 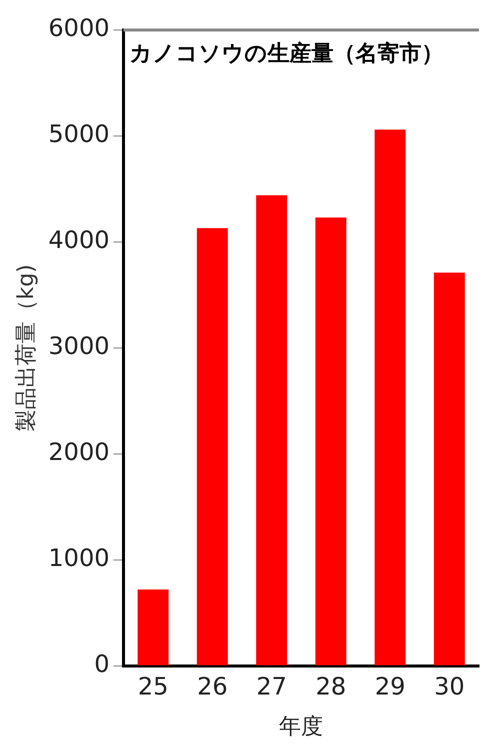 I want to click on y-tick-label: 0, so click(x=102, y=664).